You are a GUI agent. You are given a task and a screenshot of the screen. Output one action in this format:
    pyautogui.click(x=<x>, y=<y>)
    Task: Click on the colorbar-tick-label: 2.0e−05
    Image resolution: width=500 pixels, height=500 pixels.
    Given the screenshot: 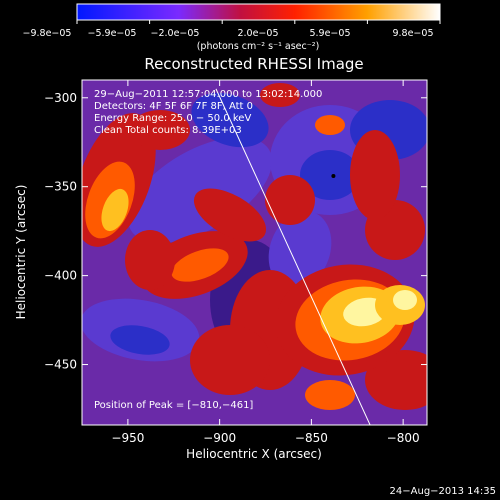 What is the action you would take?
    pyautogui.click(x=257, y=33)
    